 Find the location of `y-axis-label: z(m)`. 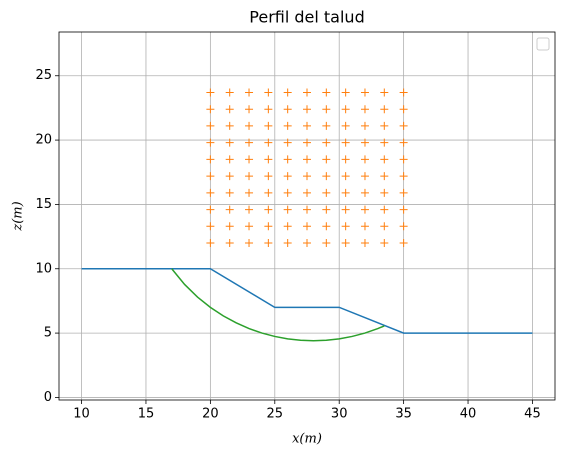

y-axis-label: z(m) is located at coordinates (18, 216).